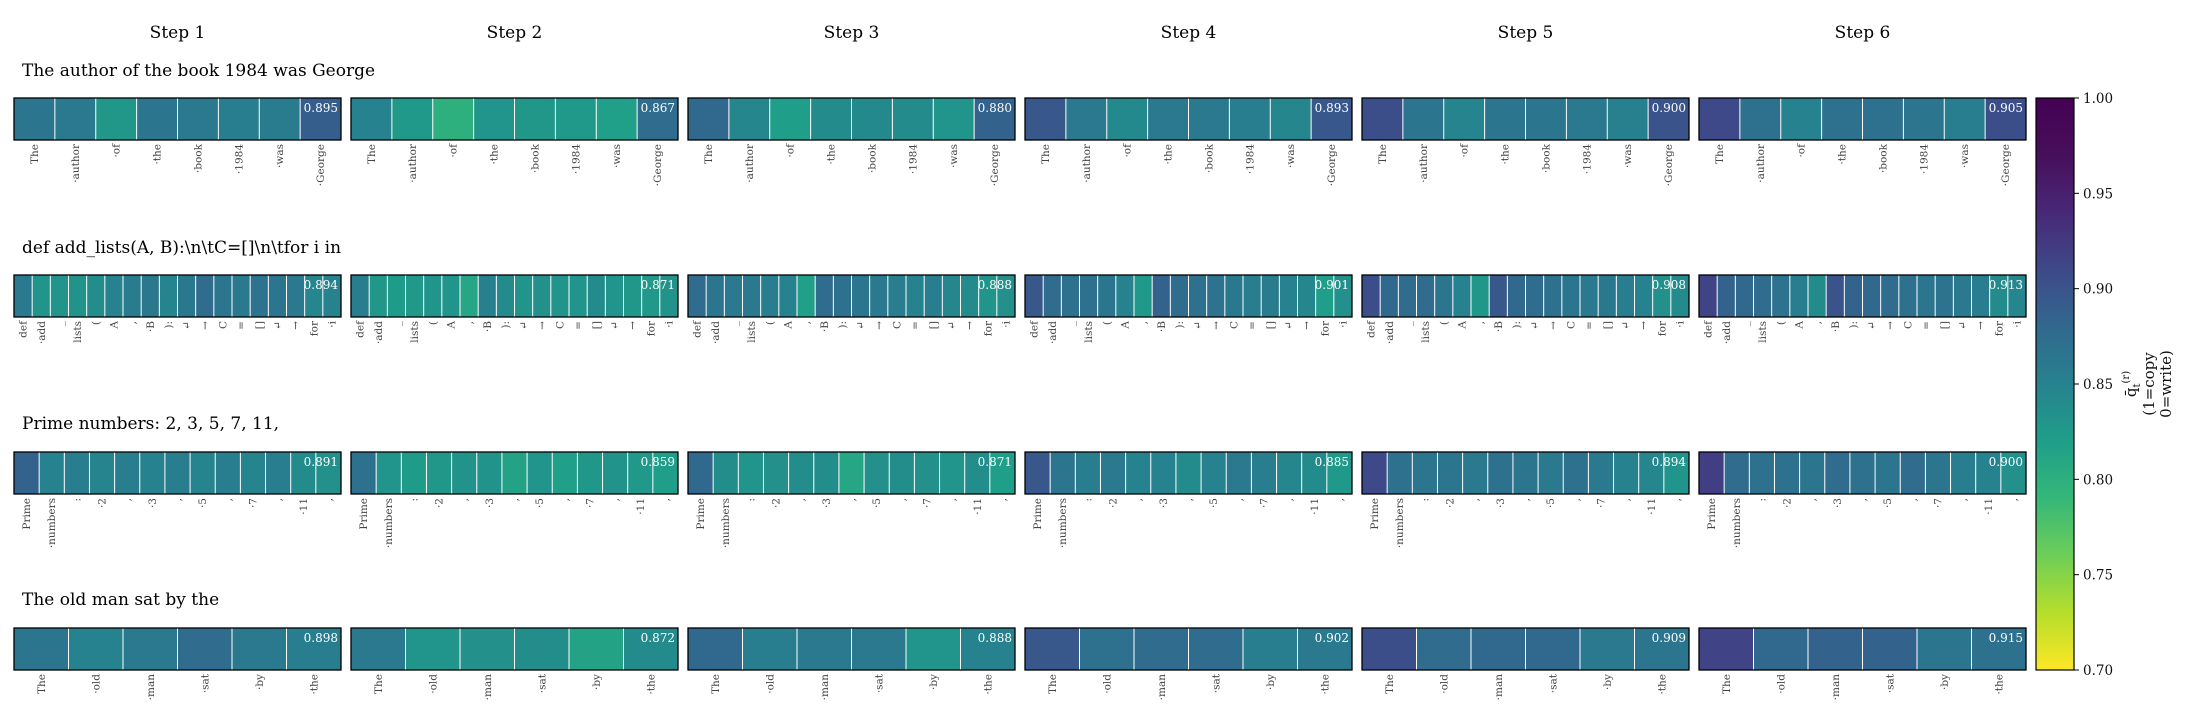  I want to click on token-label: C, so click(560, 325).